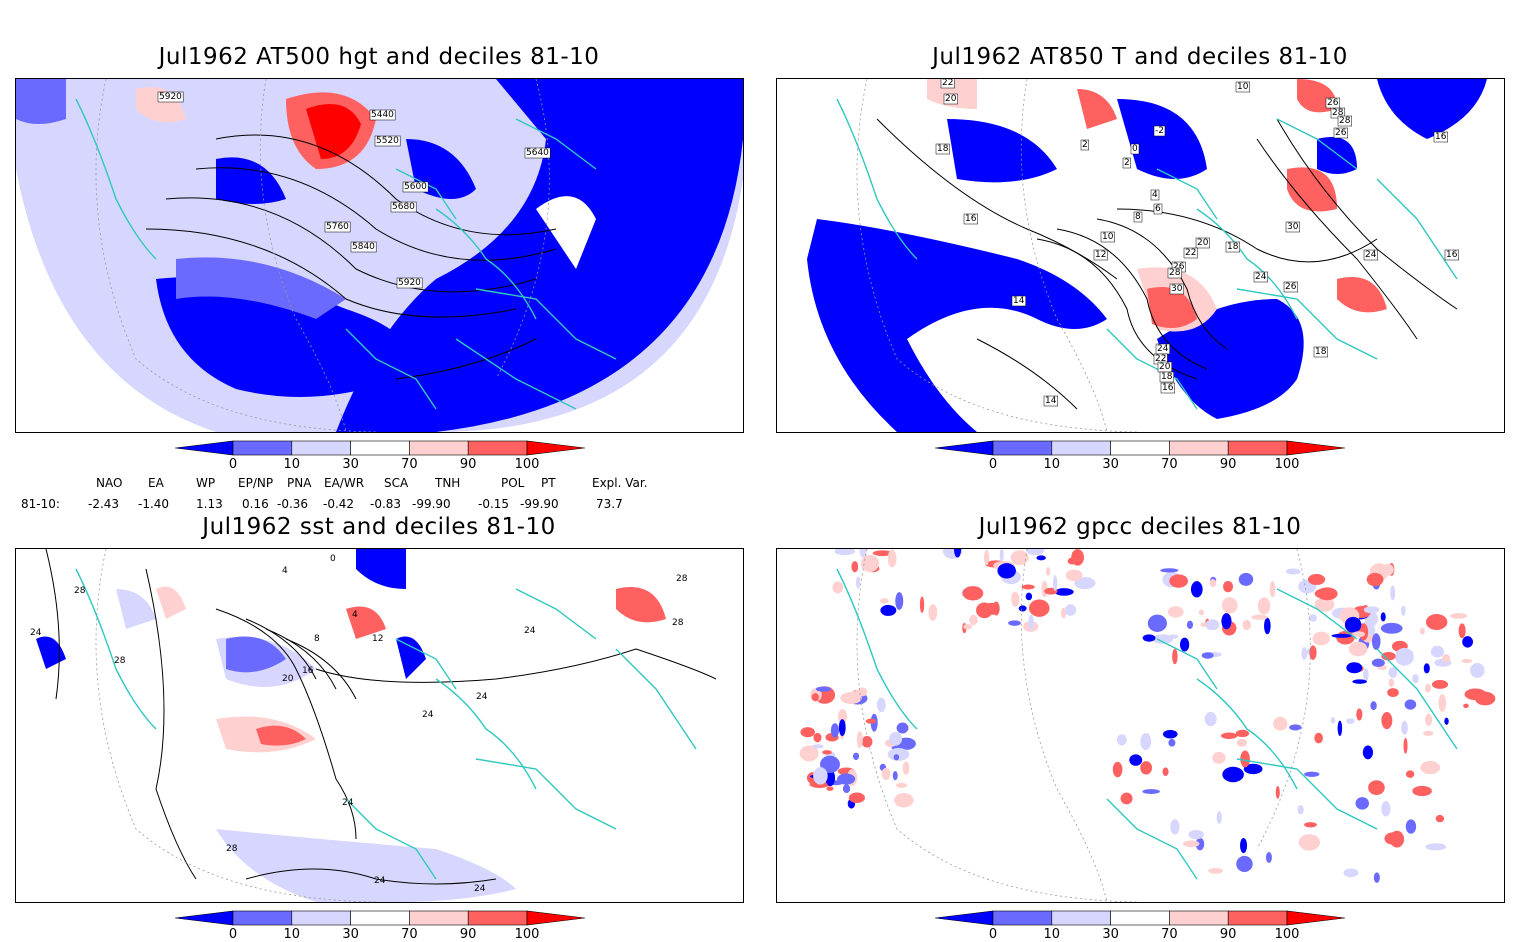 This screenshot has width=1520, height=942. What do you see at coordinates (431, 504) in the screenshot?
I see `tele-value-tnh: -99.90` at bounding box center [431, 504].